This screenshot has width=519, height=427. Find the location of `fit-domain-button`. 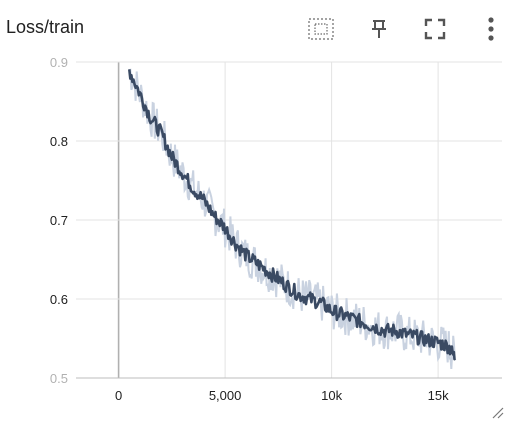

fit-domain-button is located at coordinates (321, 29).